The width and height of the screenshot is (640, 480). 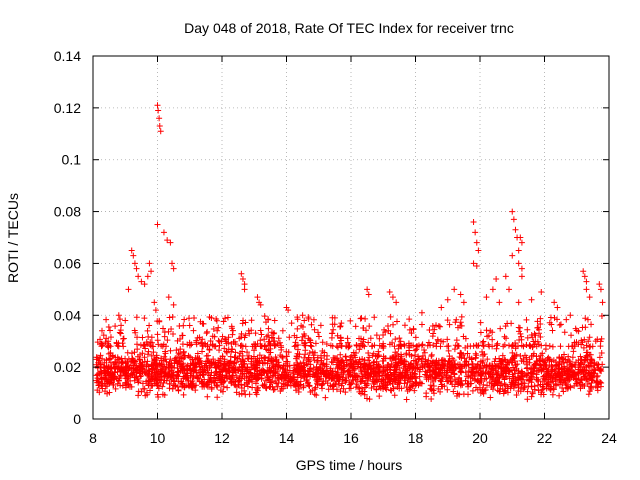 I want to click on x-tick-label: 12, so click(x=222, y=438).